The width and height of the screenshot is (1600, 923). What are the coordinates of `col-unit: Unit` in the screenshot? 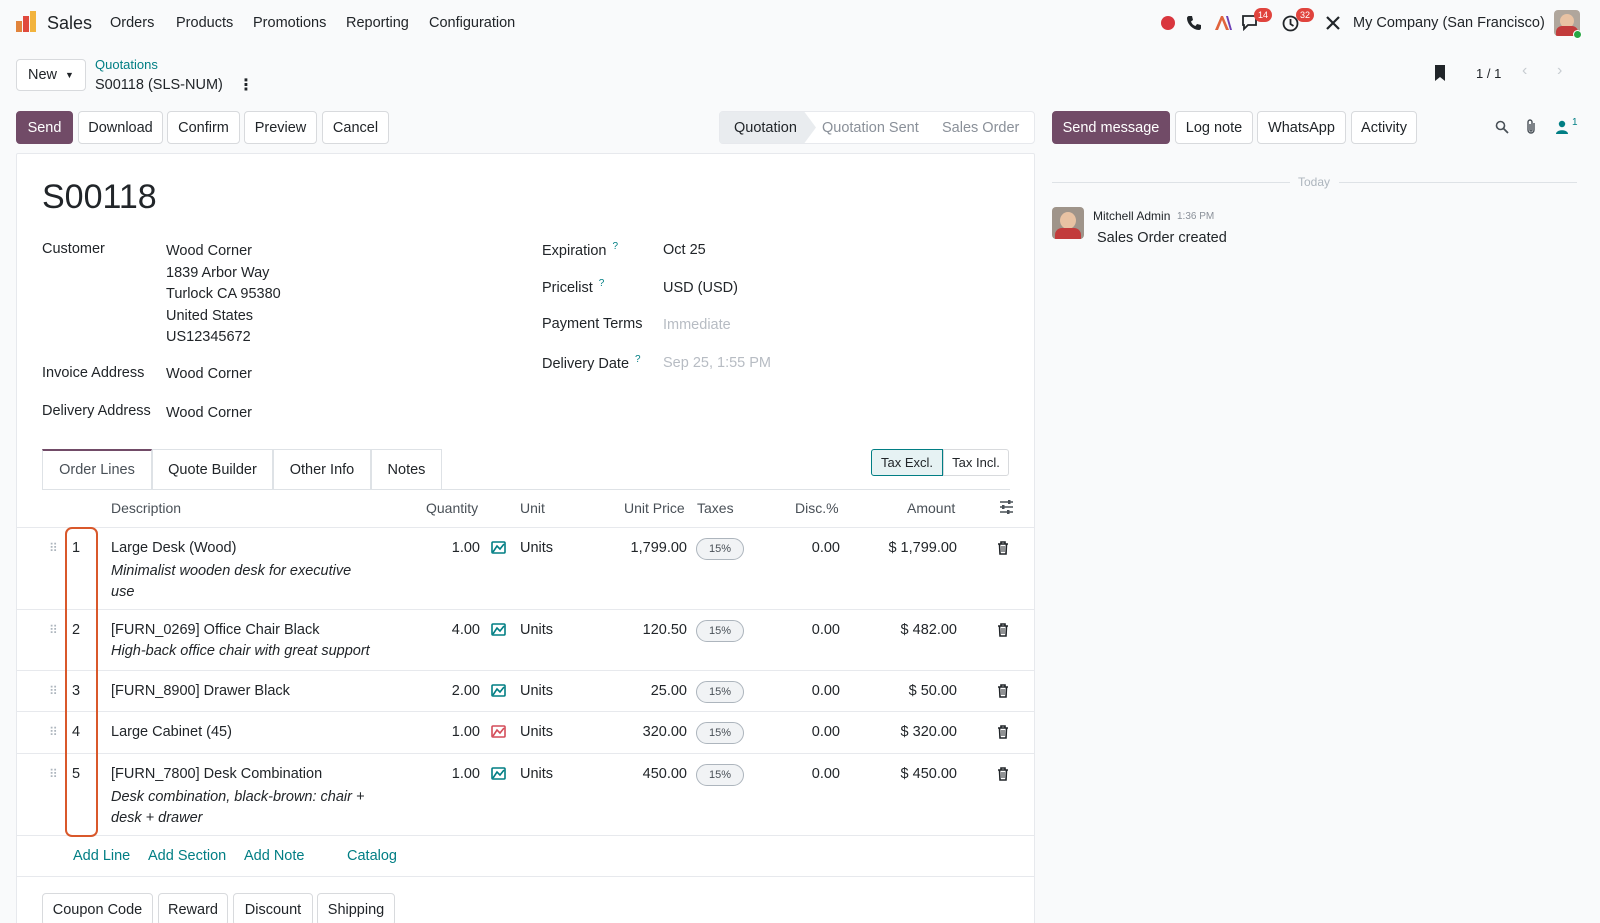 It's located at (532, 508).